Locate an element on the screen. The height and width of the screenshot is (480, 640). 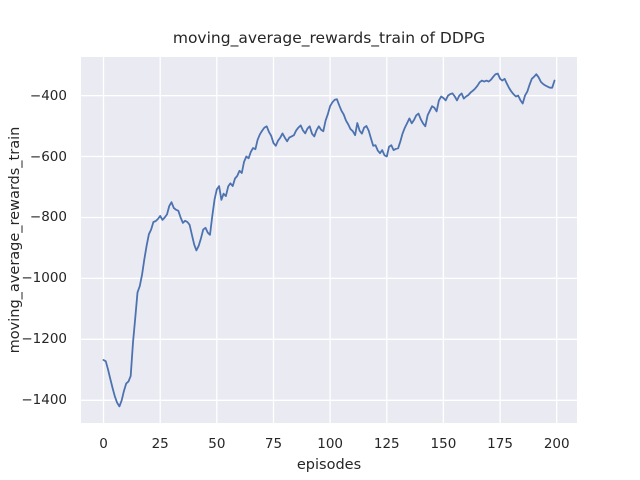
y-tick-label: −1200 is located at coordinates (44, 339).